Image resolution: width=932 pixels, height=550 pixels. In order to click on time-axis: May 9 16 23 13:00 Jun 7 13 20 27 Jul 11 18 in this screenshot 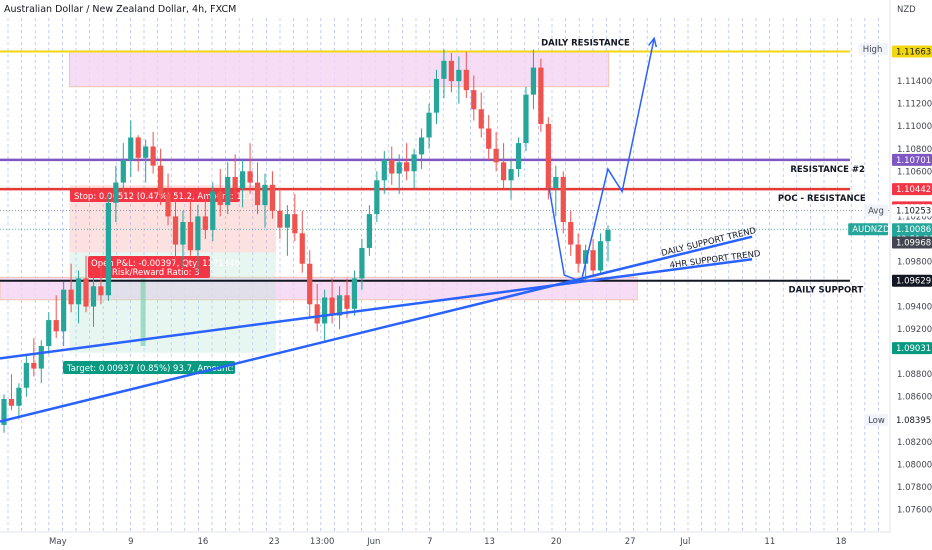, I will do `click(466, 540)`.